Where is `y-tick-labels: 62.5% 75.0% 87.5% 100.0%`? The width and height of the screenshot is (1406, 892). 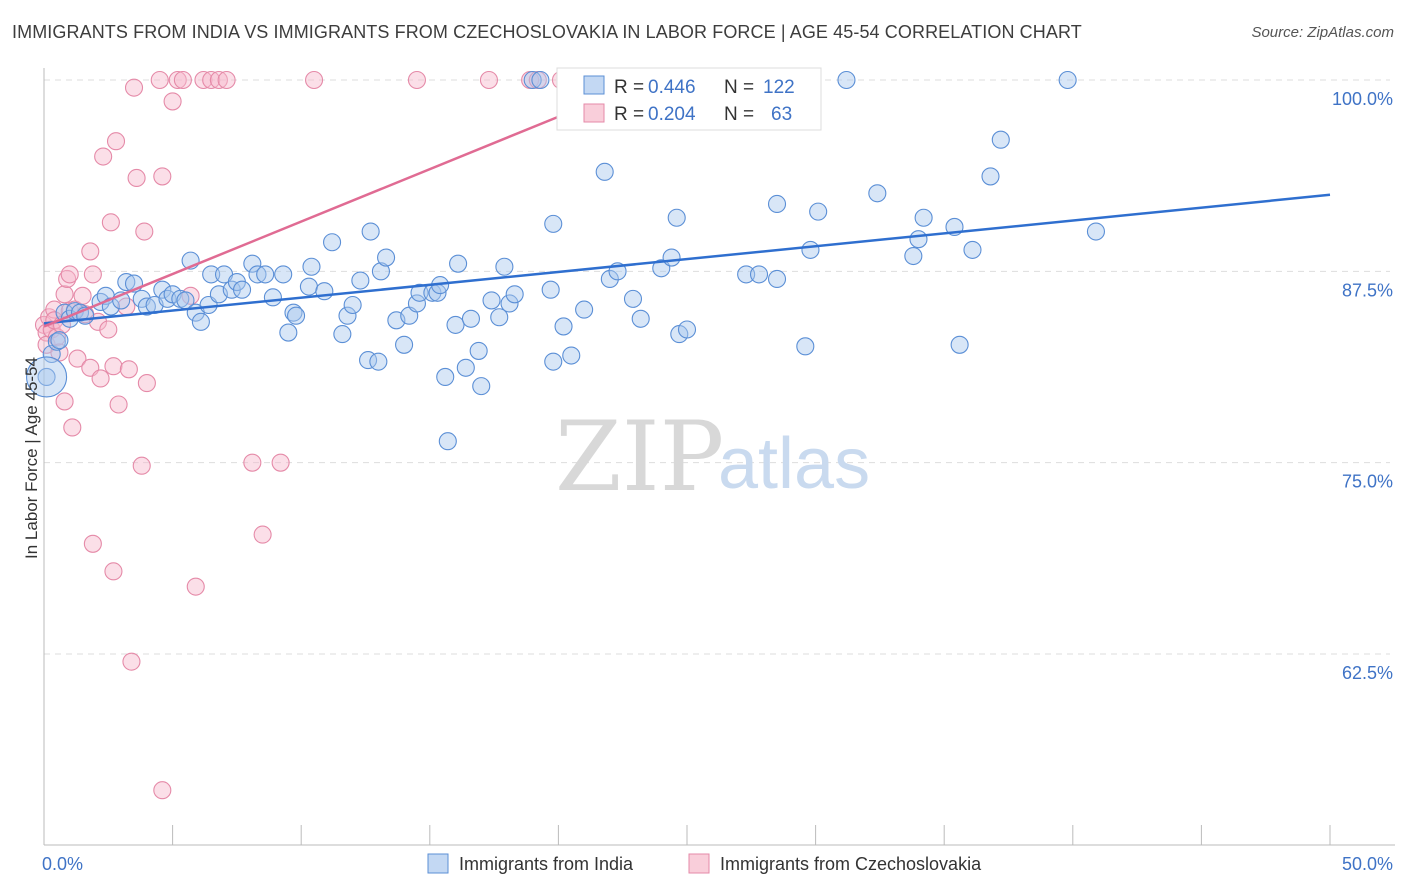
y-tick-labels: 62.5% 75.0% 87.5% 100.0% is located at coordinates (1362, 386).